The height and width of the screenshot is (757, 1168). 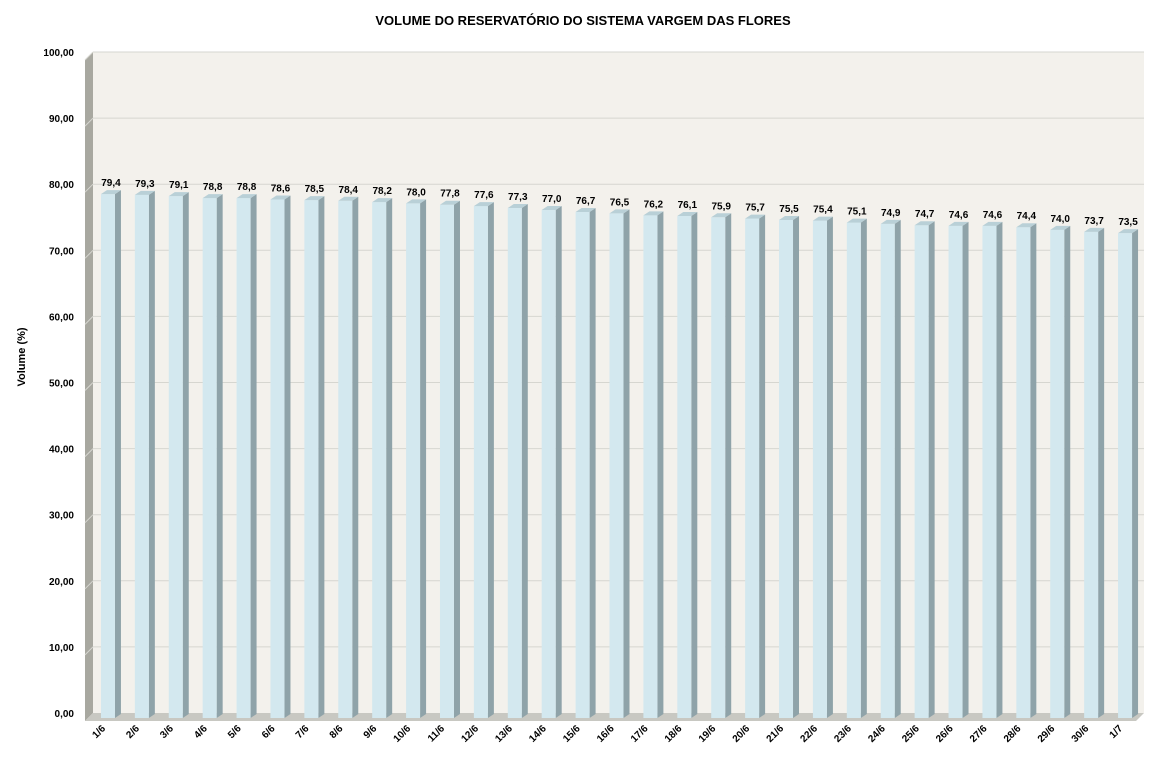 I want to click on data-label: 79,4, so click(x=111, y=183).